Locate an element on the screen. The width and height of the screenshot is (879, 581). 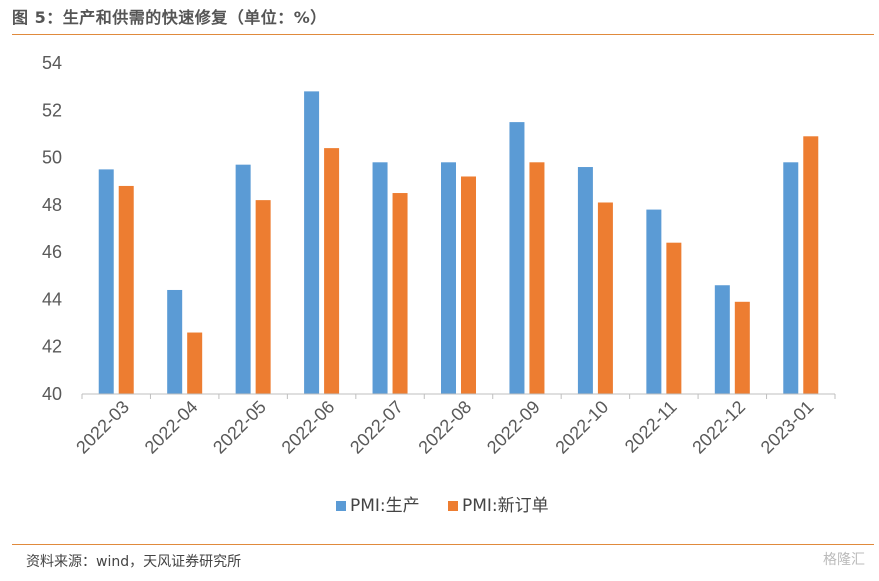
legend: PMI:生产 PMI:新订单 is located at coordinates (442, 506).